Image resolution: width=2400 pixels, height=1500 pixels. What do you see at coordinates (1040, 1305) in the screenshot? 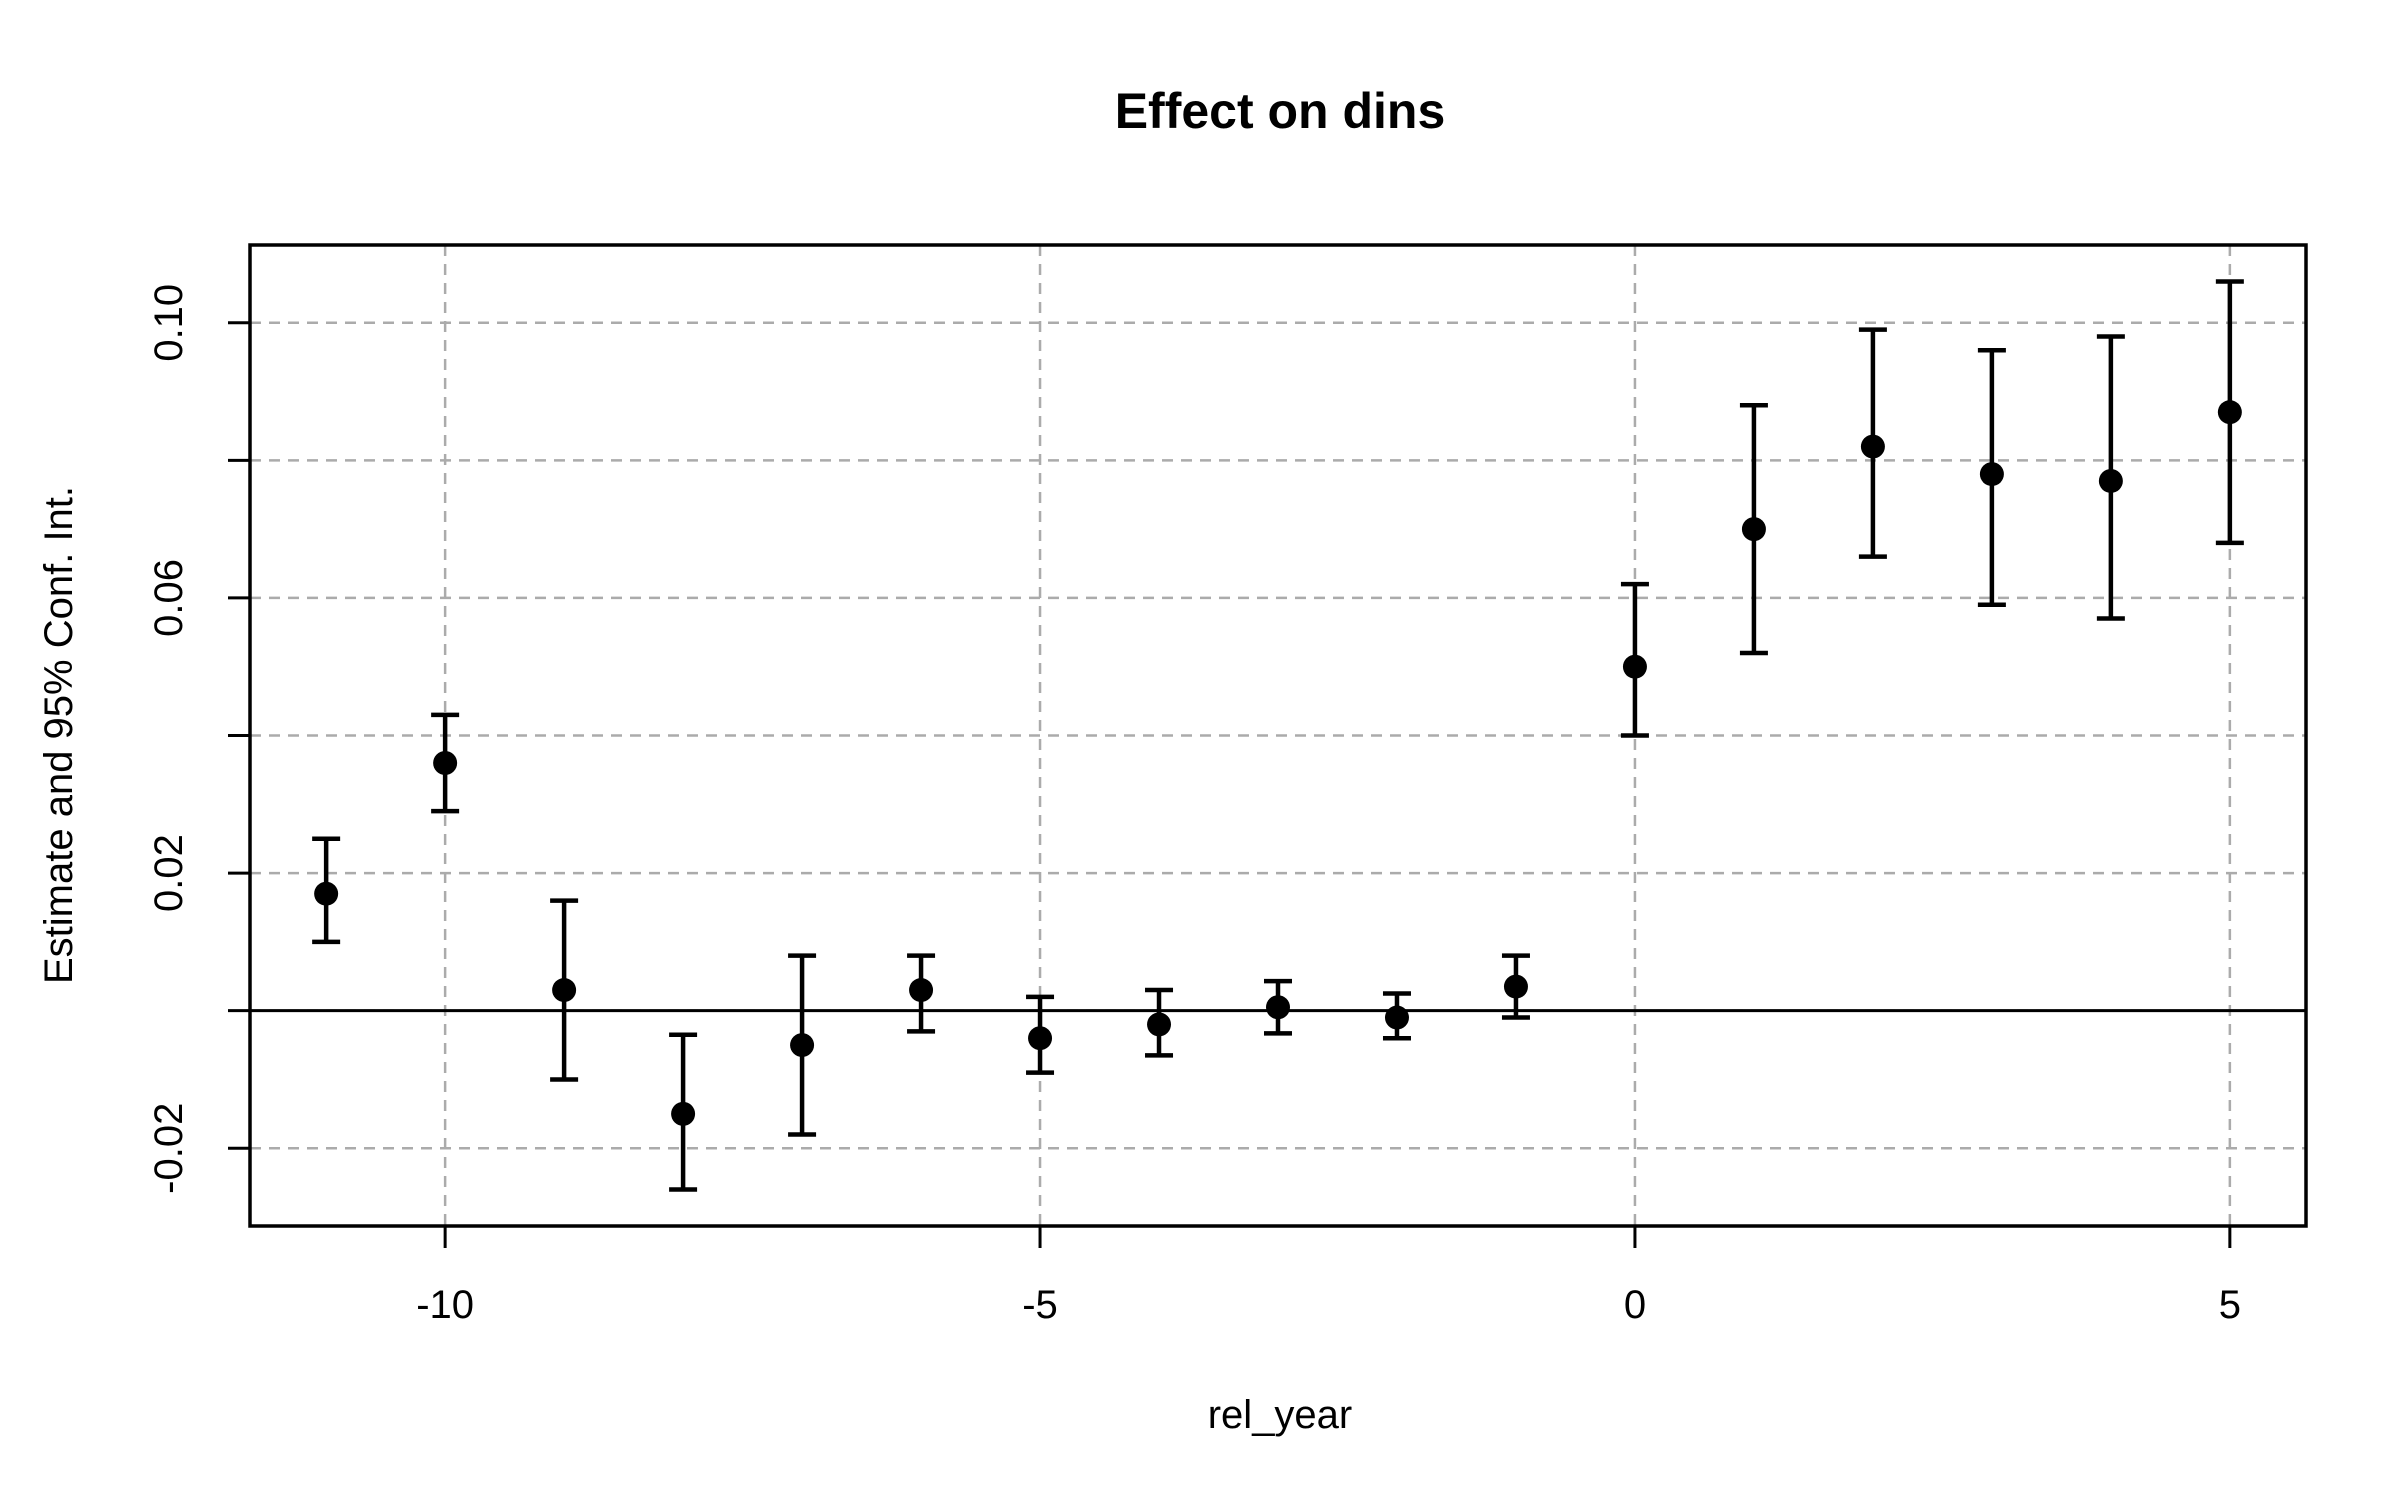
I see `x-tick-label: -5` at bounding box center [1040, 1305].